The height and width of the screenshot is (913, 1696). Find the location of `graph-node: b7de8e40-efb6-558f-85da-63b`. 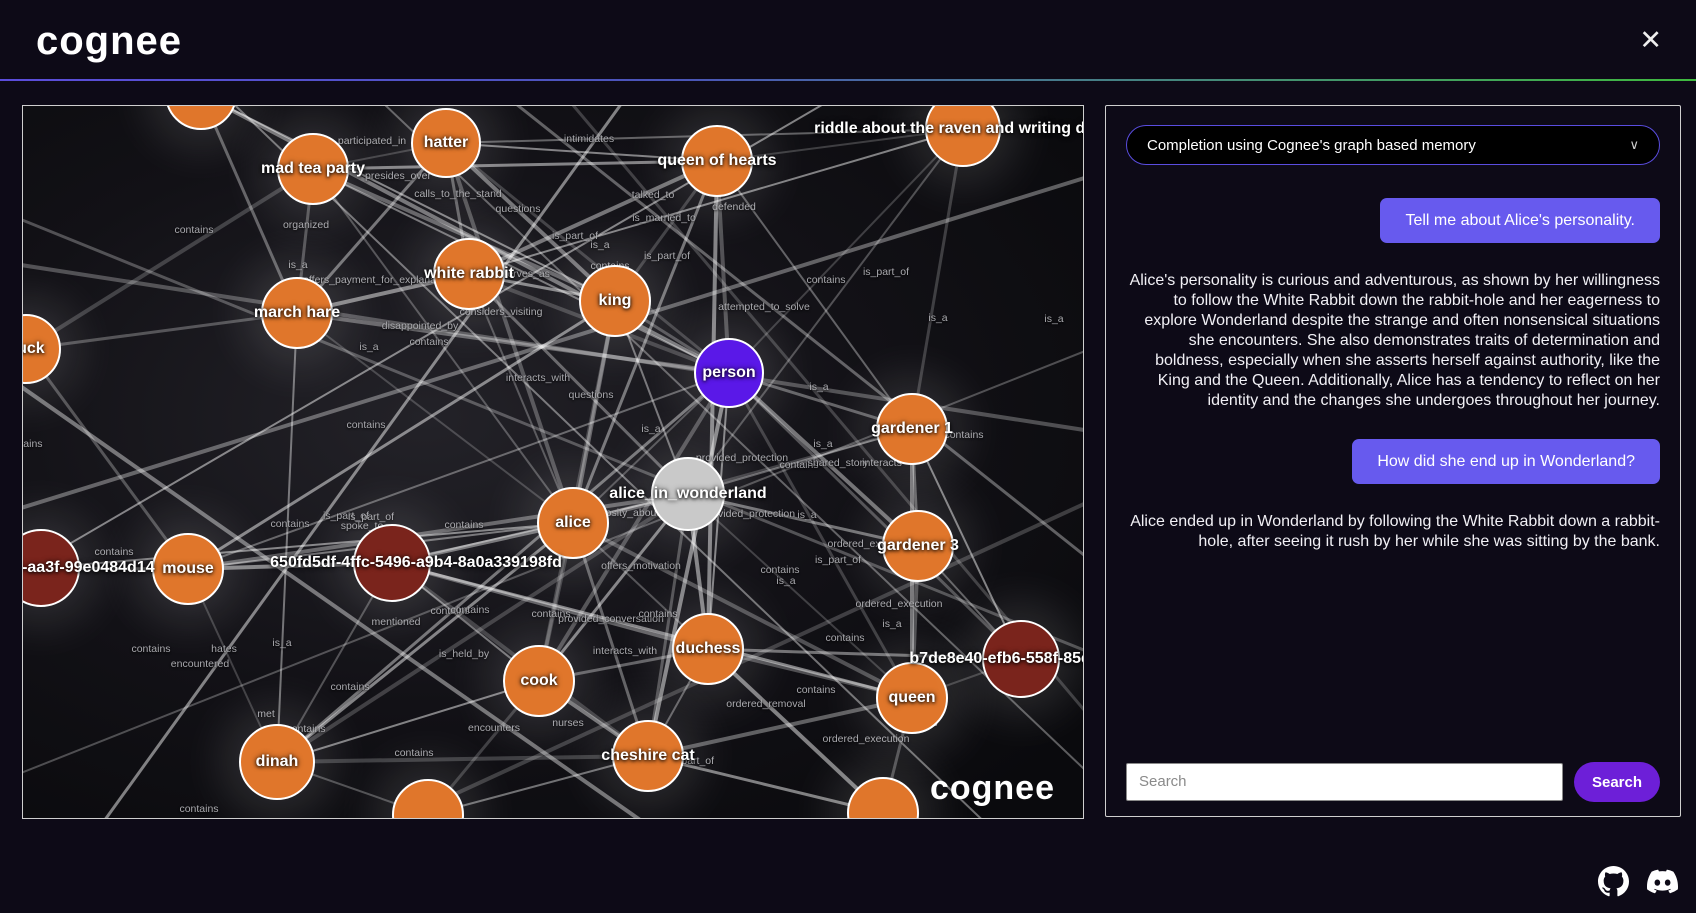

graph-node: b7de8e40-efb6-558f-85da-63b is located at coordinates (996, 659).